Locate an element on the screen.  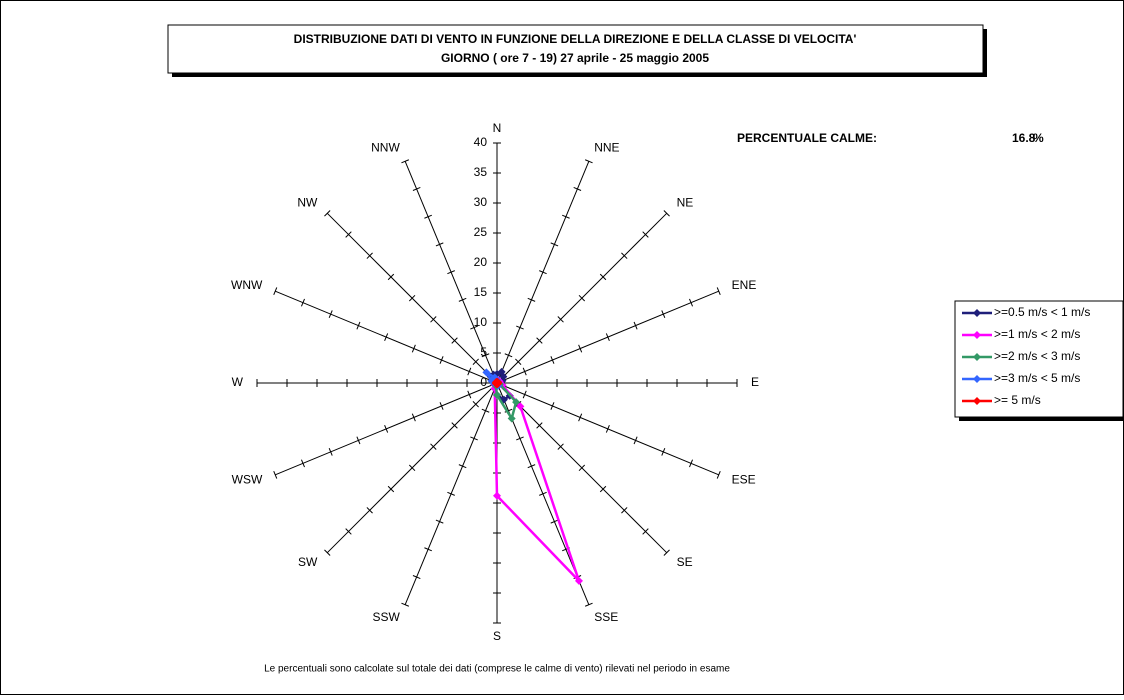
r-tick-label: 5 is located at coordinates (483, 352).